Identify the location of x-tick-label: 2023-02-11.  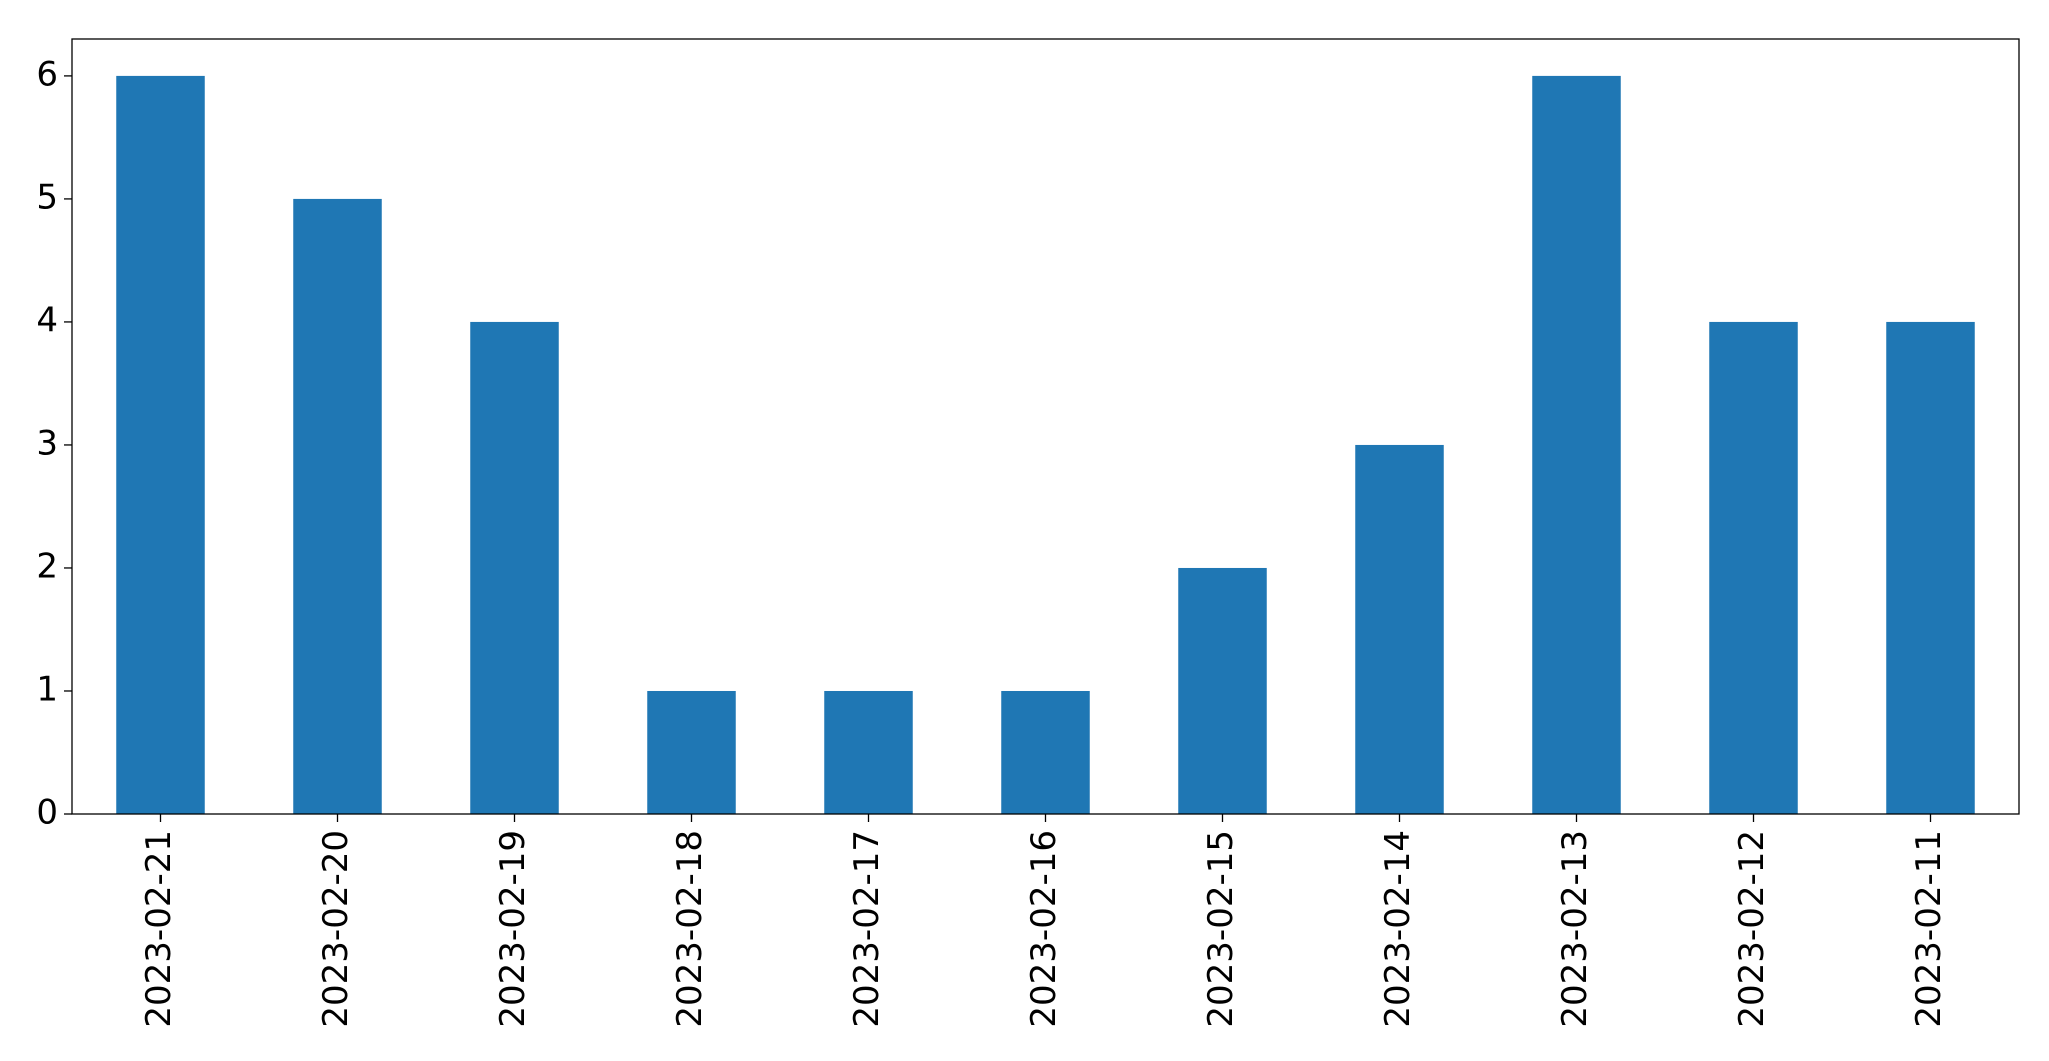
(1929, 929).